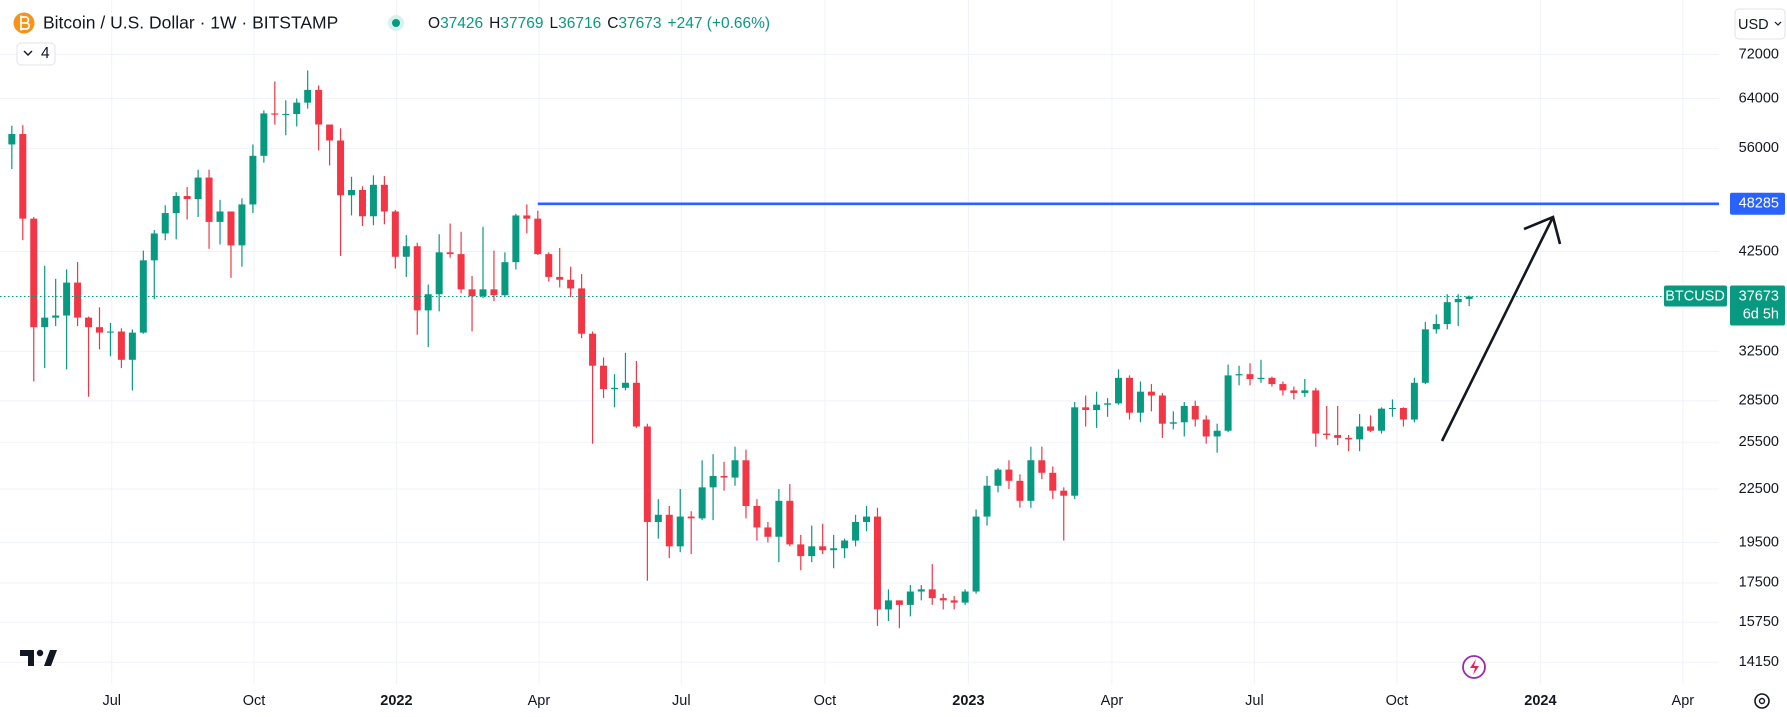 The width and height of the screenshot is (1787, 717). What do you see at coordinates (190, 23) in the screenshot?
I see `symbol-title: Bitcoin / U.S. Dollar · 1W · BITSTAMP` at bounding box center [190, 23].